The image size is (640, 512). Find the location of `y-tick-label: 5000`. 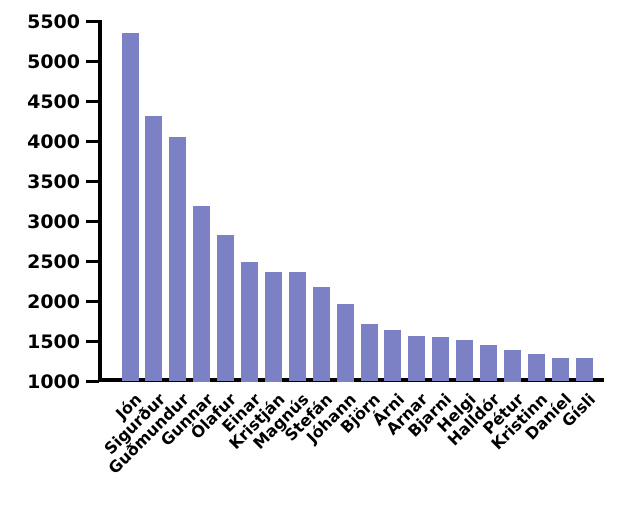

y-tick-label: 5000 is located at coordinates (53, 61).